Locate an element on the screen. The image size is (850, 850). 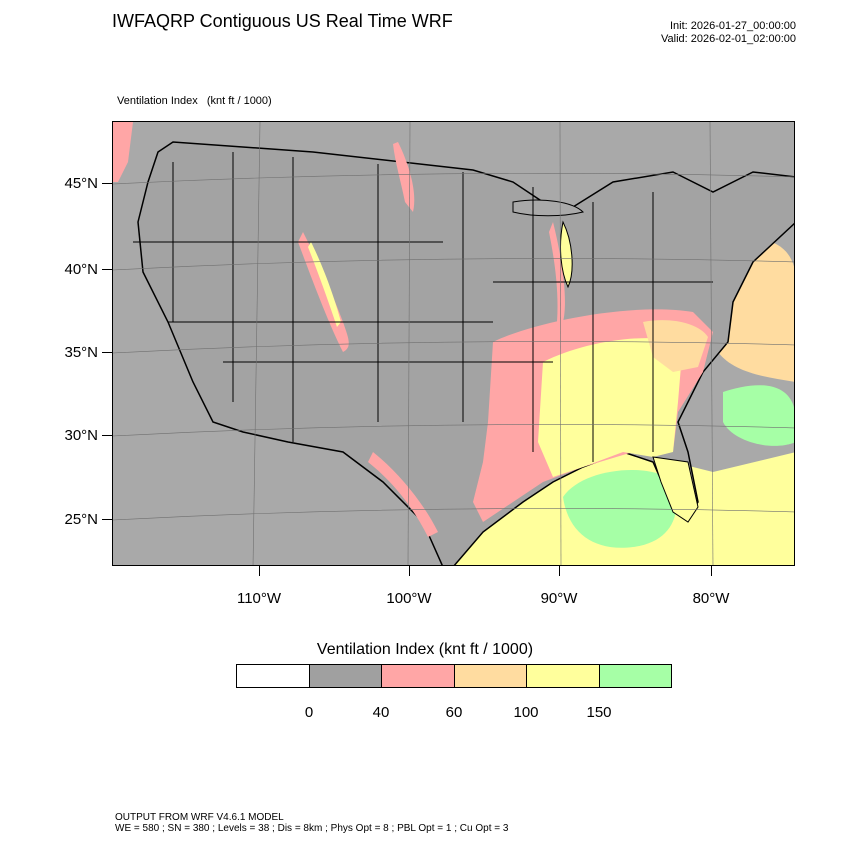
texas-pink is located at coordinates (403, 494).